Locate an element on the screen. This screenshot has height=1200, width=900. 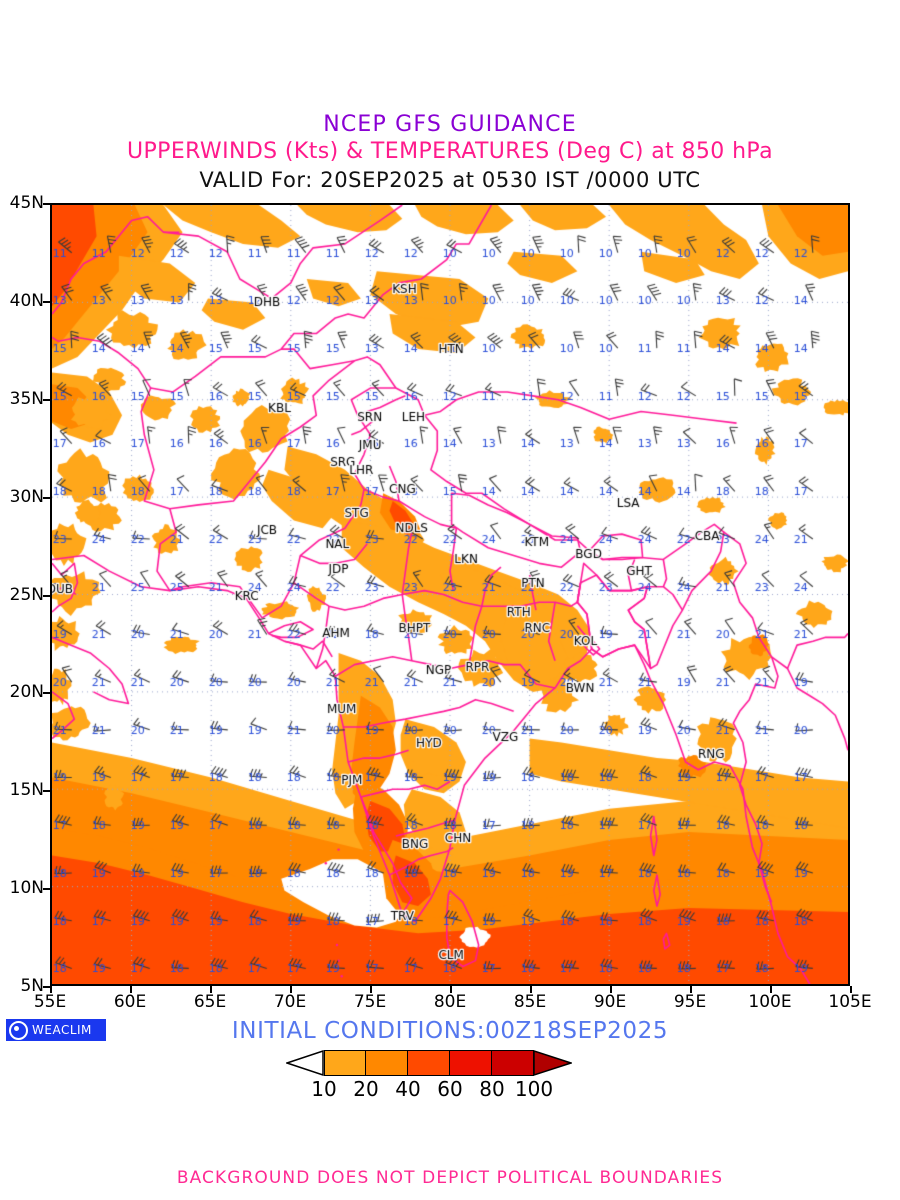
weaclim-logo: WEACLIM is located at coordinates (56, 1030).